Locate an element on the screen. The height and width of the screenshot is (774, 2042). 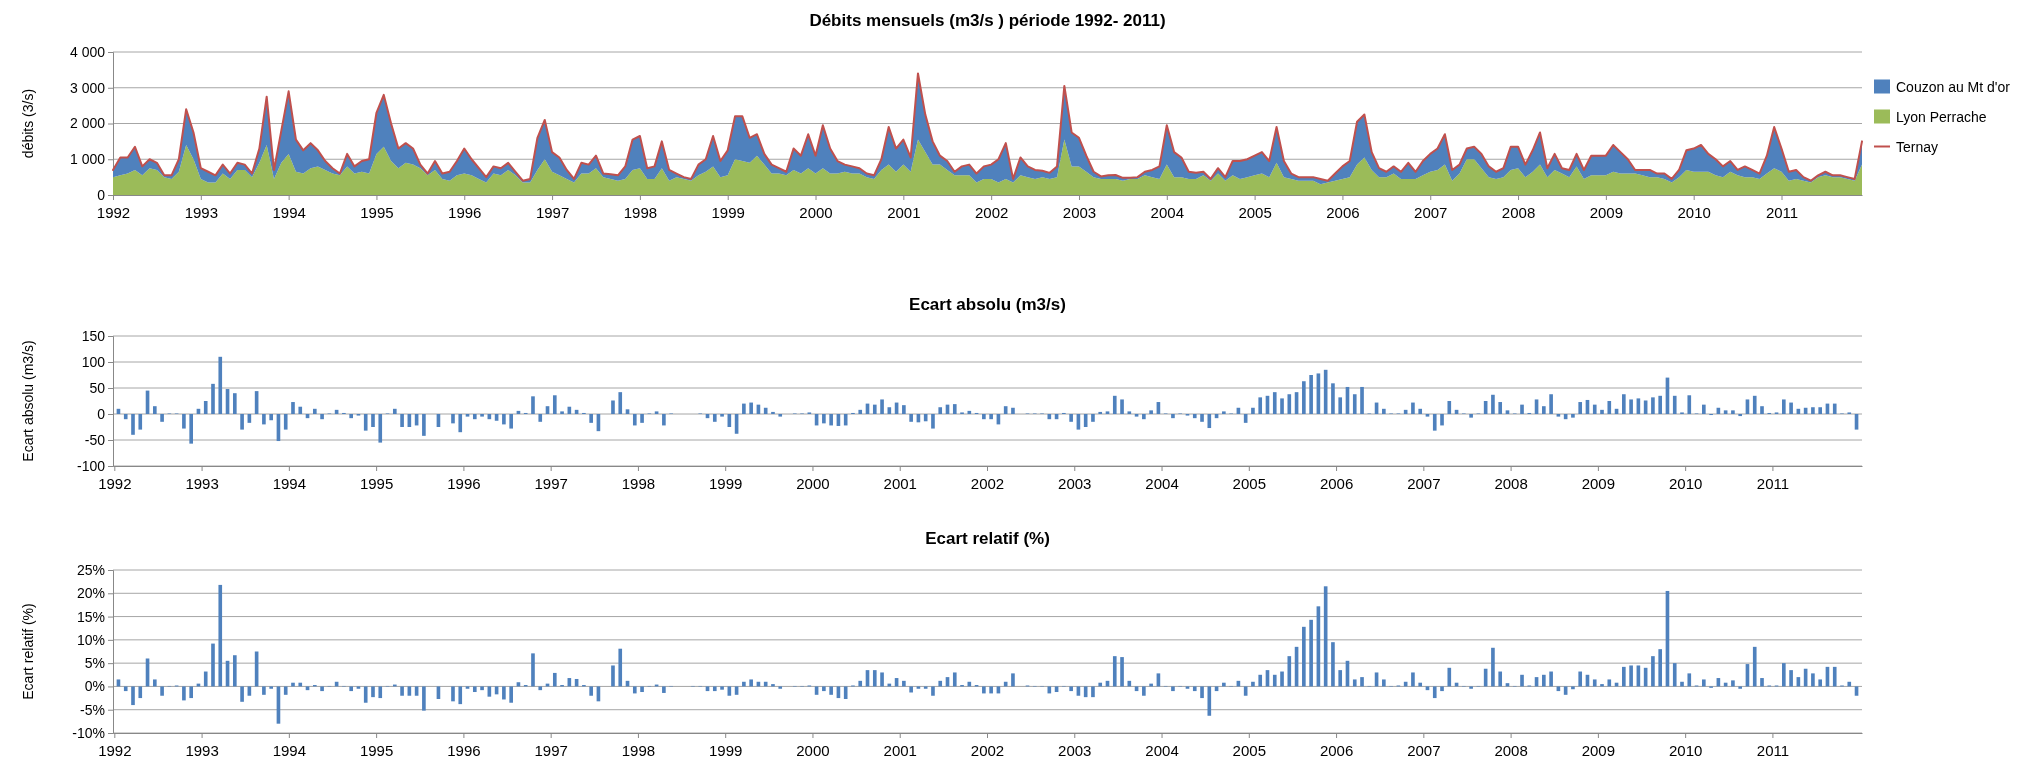
x-tick-label: 2008 is located at coordinates (1511, 483).